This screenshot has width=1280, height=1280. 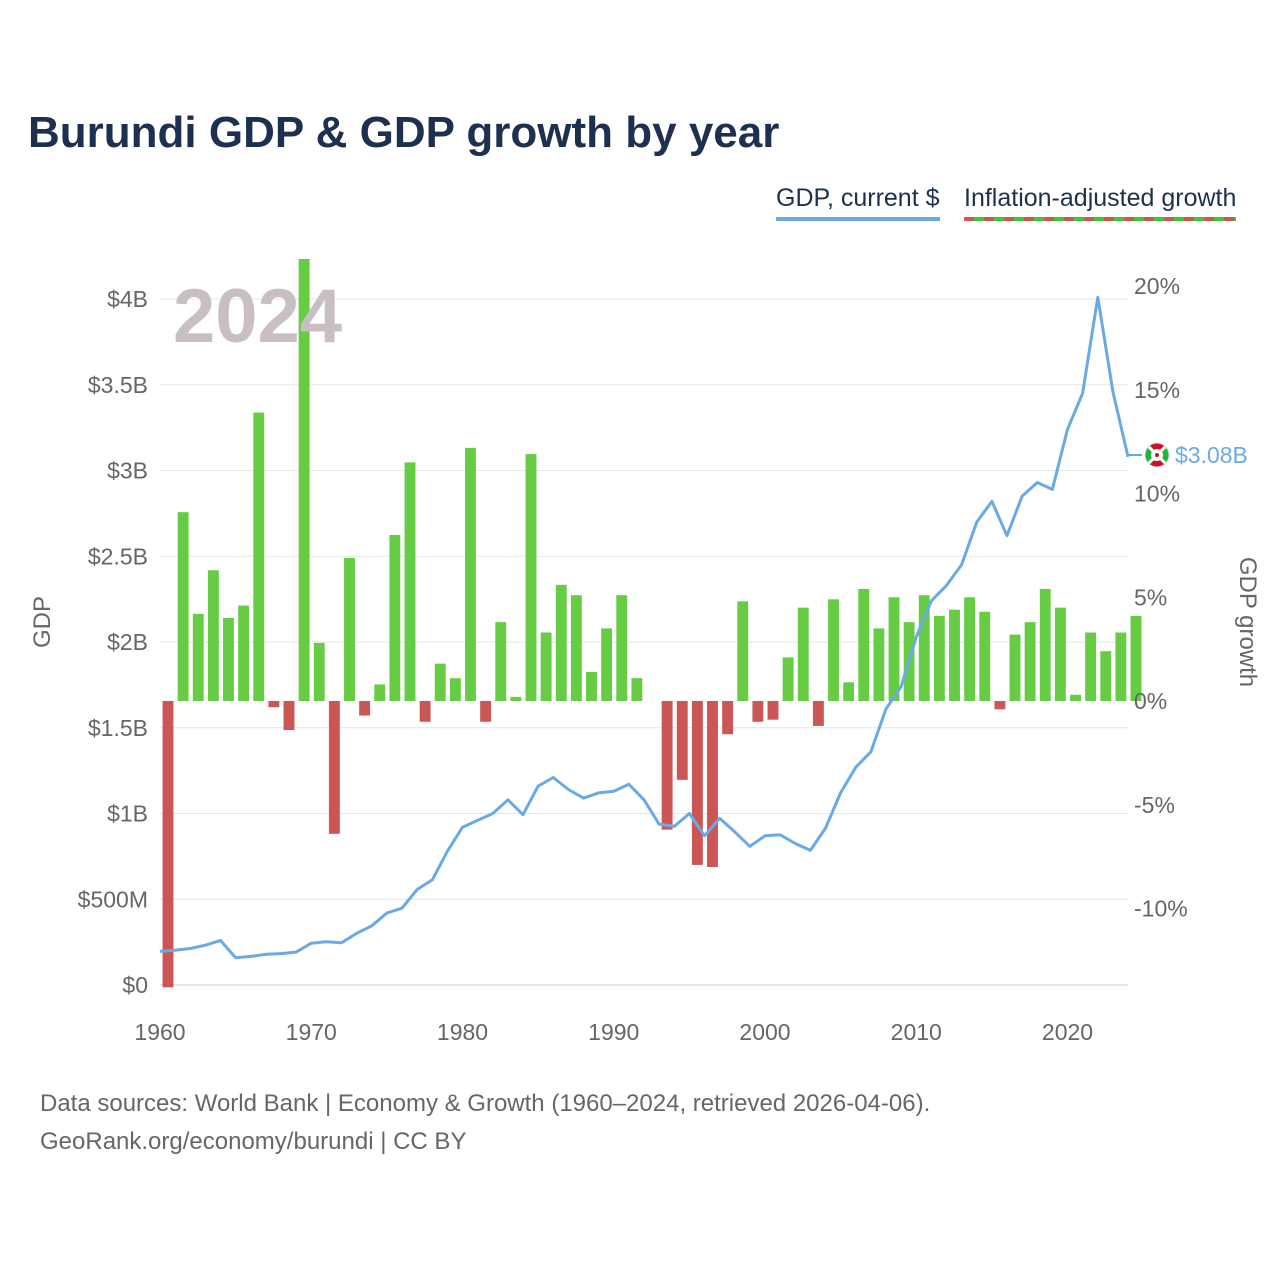 What do you see at coordinates (127, 642) in the screenshot?
I see `y-left-tick-label: $2B` at bounding box center [127, 642].